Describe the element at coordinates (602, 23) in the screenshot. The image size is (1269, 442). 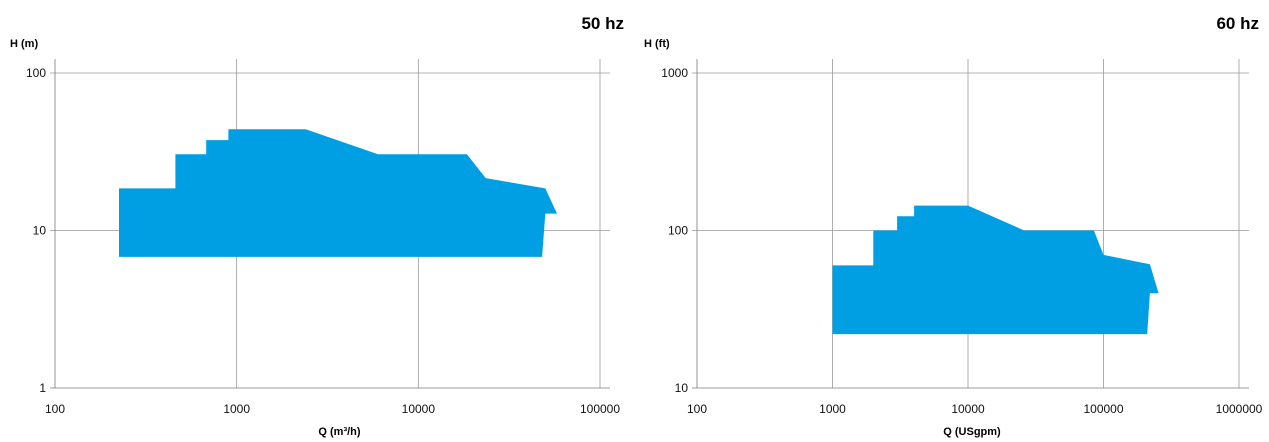
I see `frequency-title: 50 hz` at that location.